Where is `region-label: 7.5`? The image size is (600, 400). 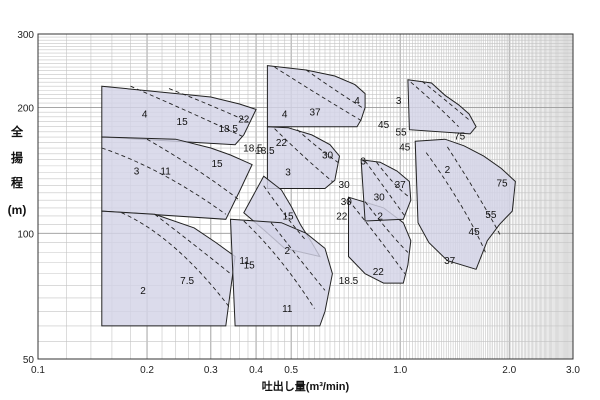 region-label: 7.5 is located at coordinates (187, 281).